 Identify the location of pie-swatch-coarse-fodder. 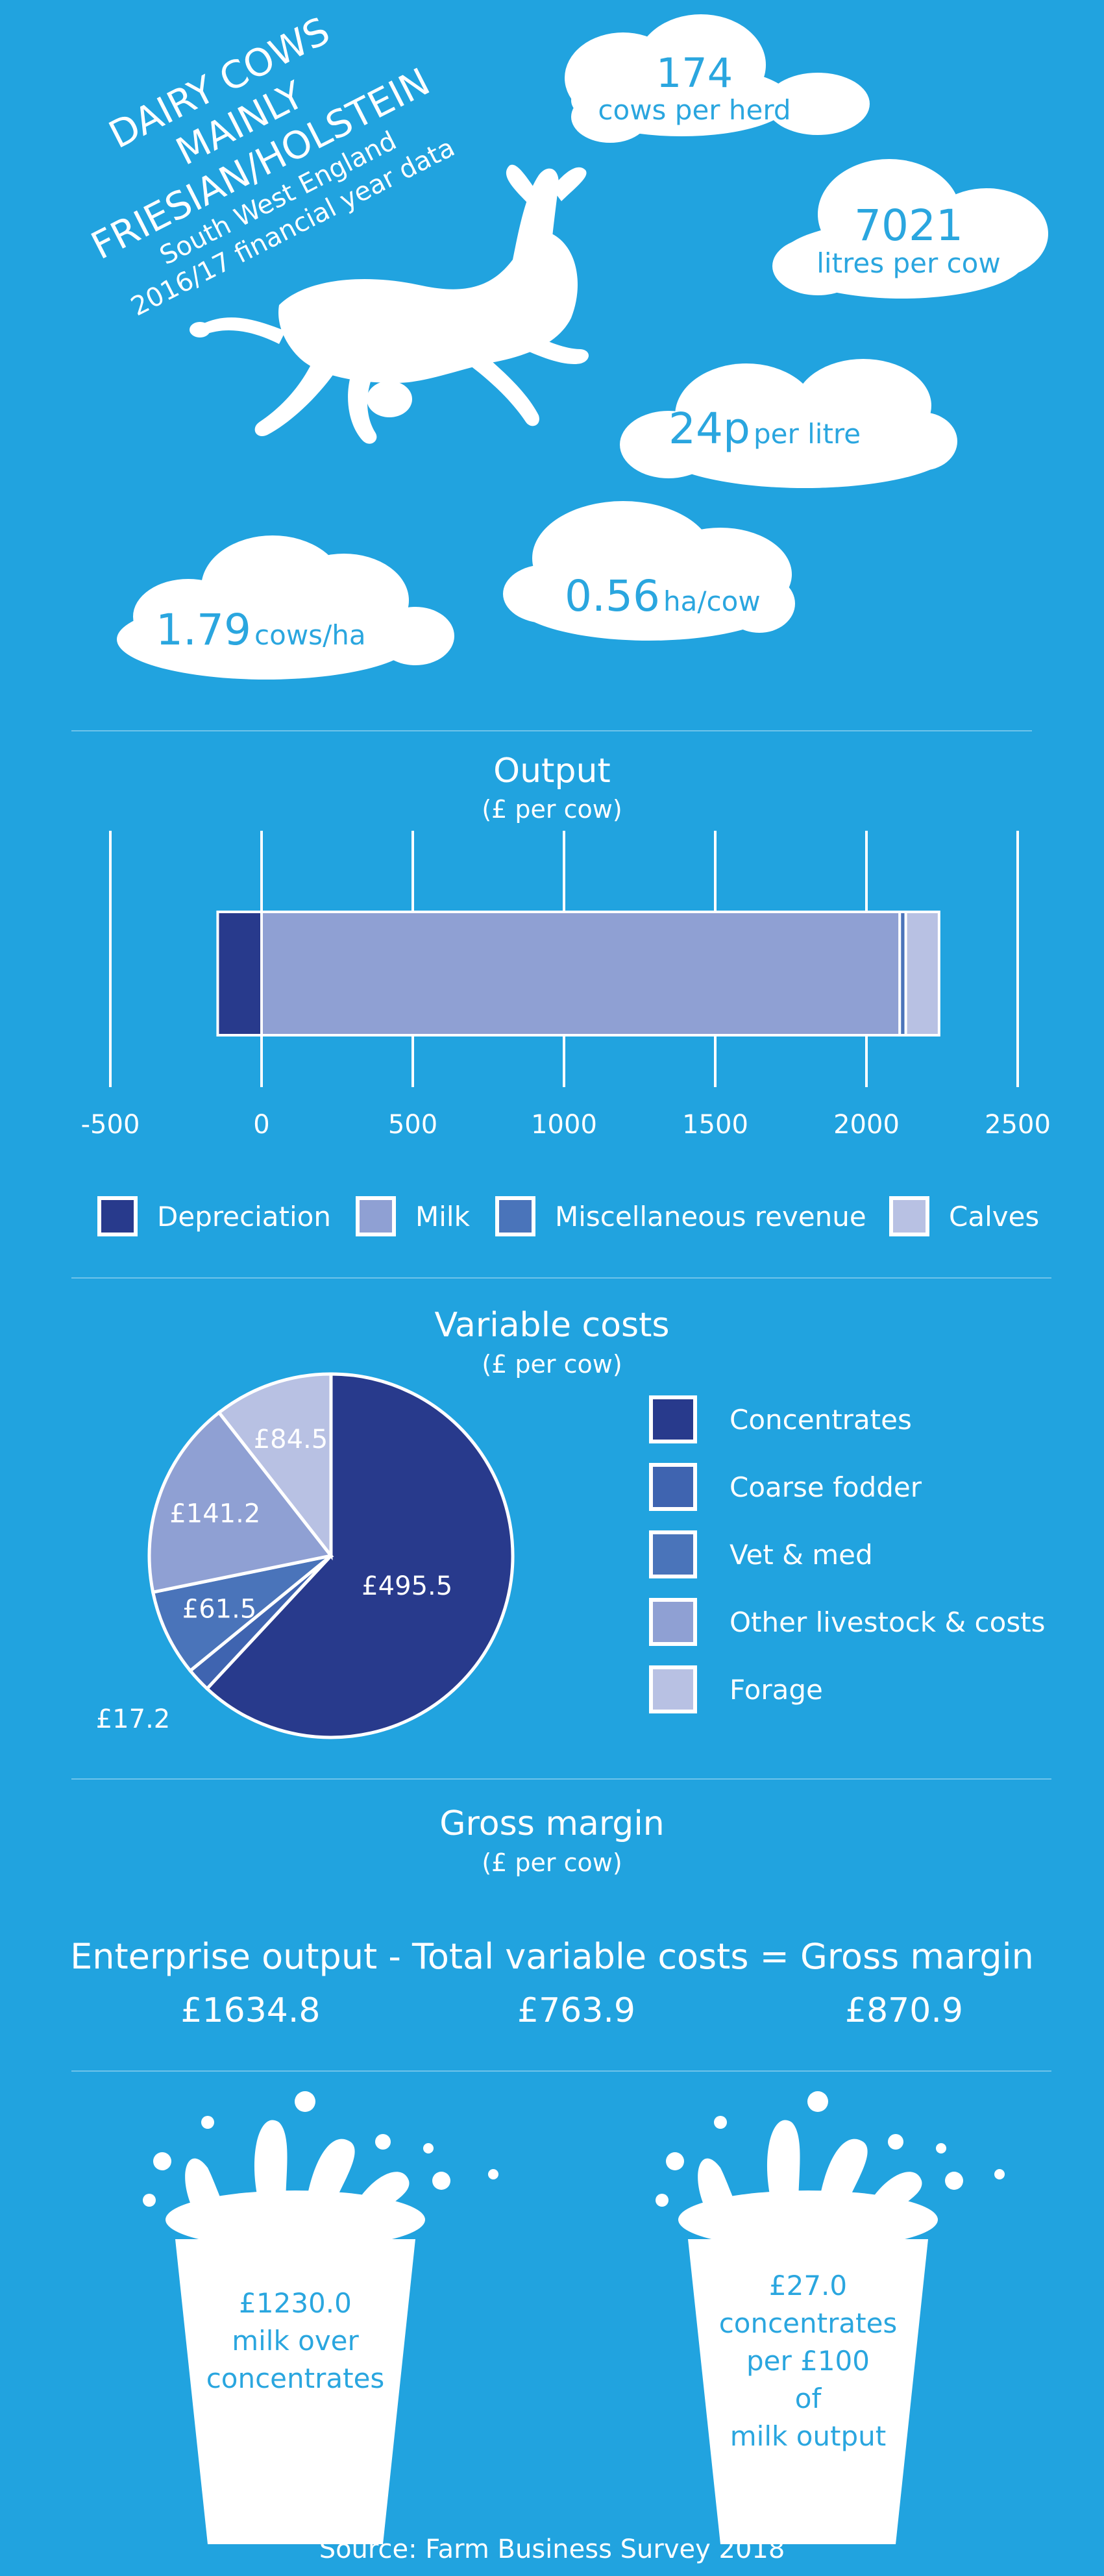
(673, 1487).